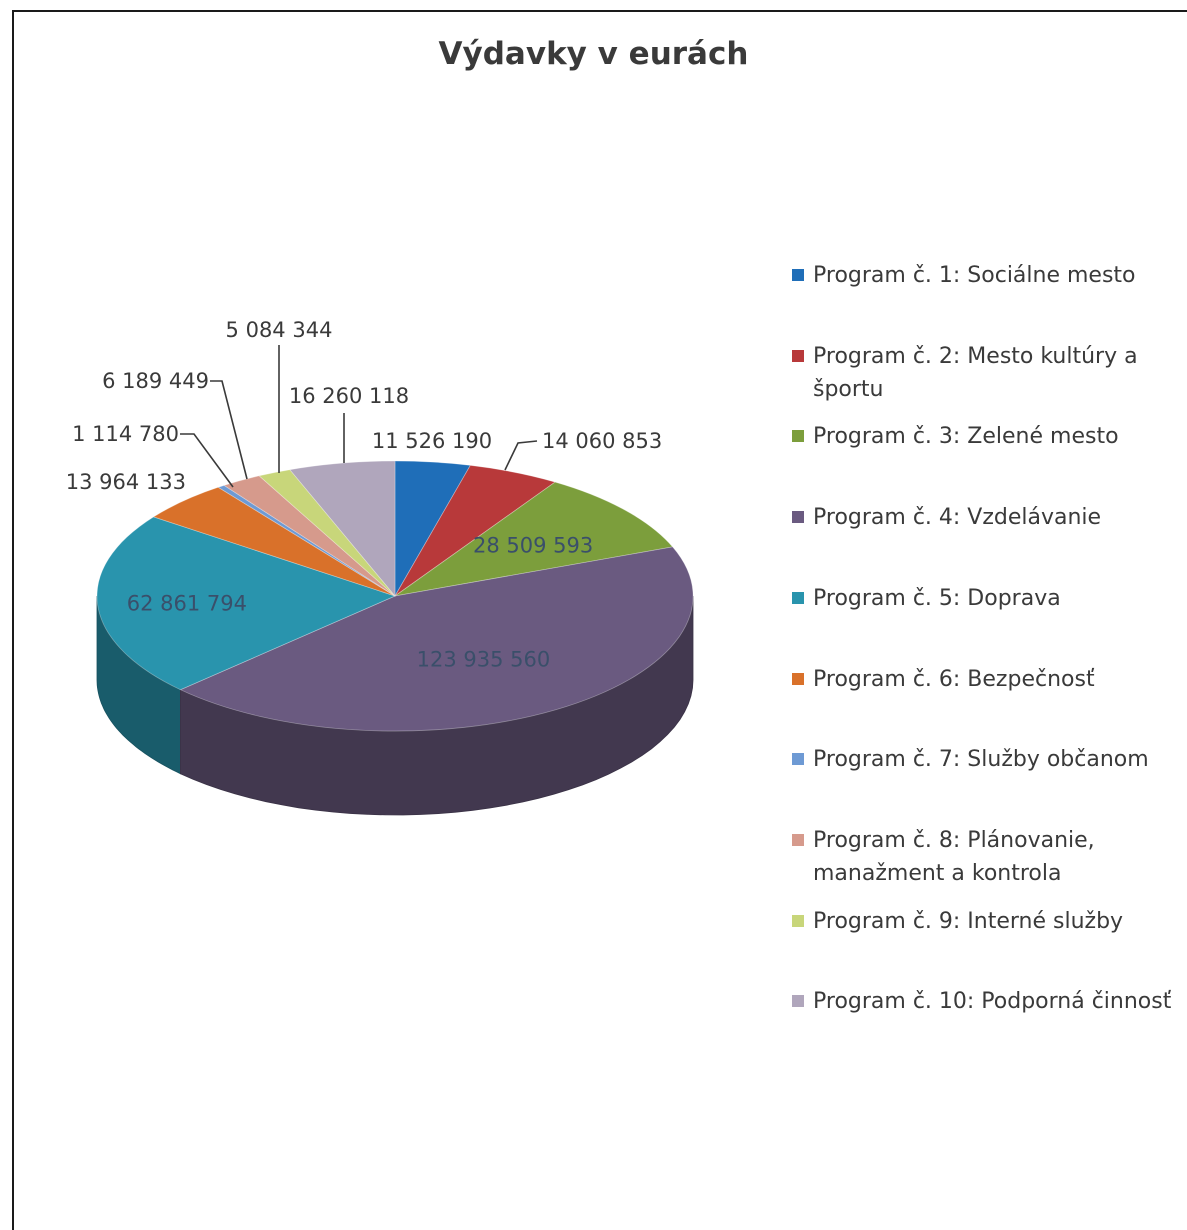  I want to click on legend-item-vzdelavanie: Program č. 4: Vzdelávanie, so click(987, 519).